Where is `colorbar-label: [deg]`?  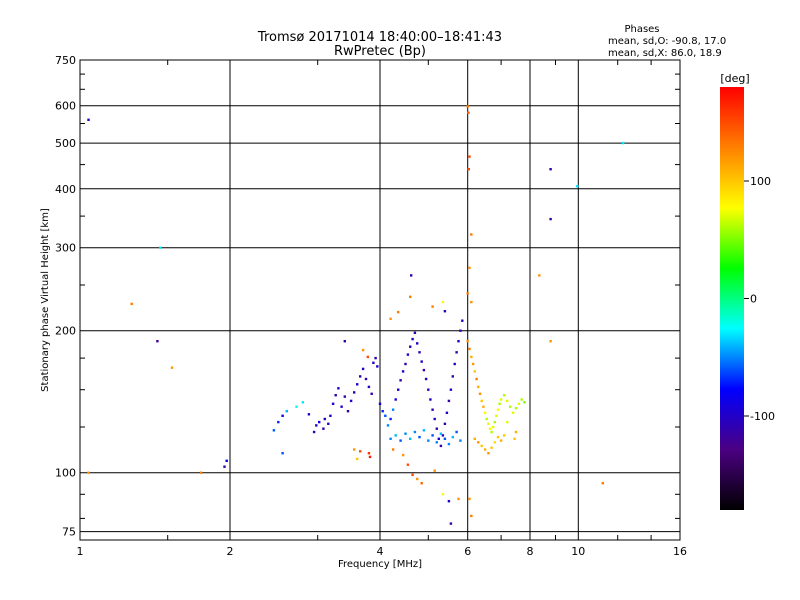 colorbar-label: [deg] is located at coordinates (734, 78).